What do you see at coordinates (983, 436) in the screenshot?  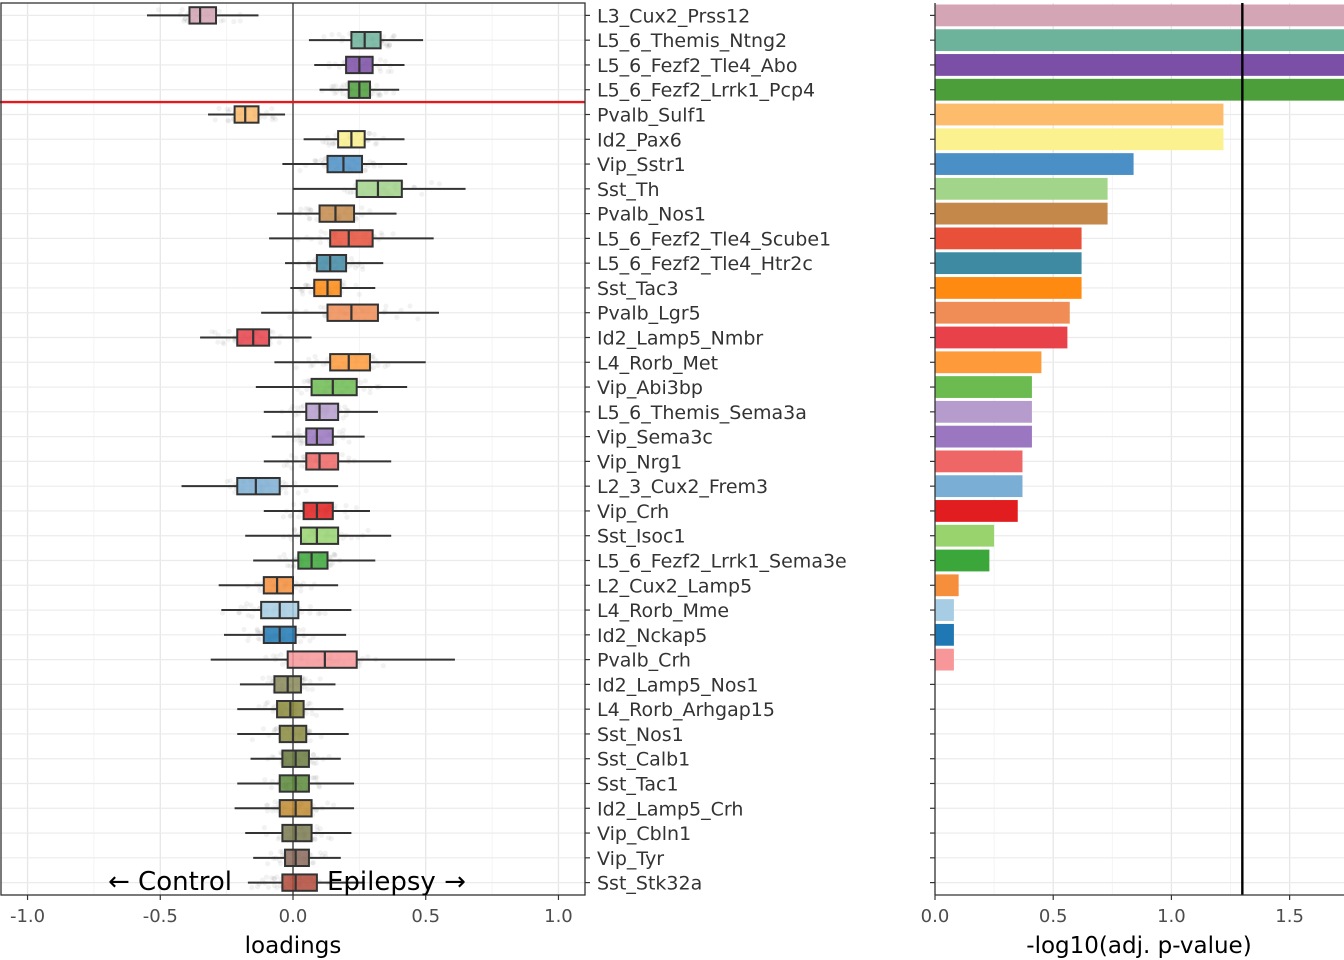 I see `bar-Vip_Sema3c` at bounding box center [983, 436].